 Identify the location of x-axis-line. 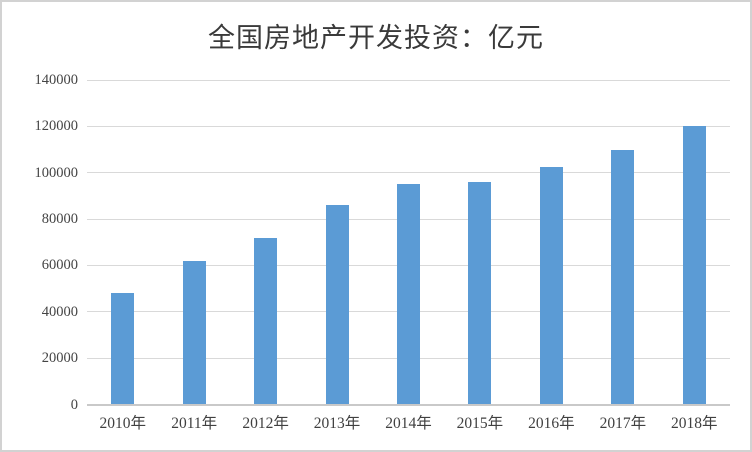
(408, 404).